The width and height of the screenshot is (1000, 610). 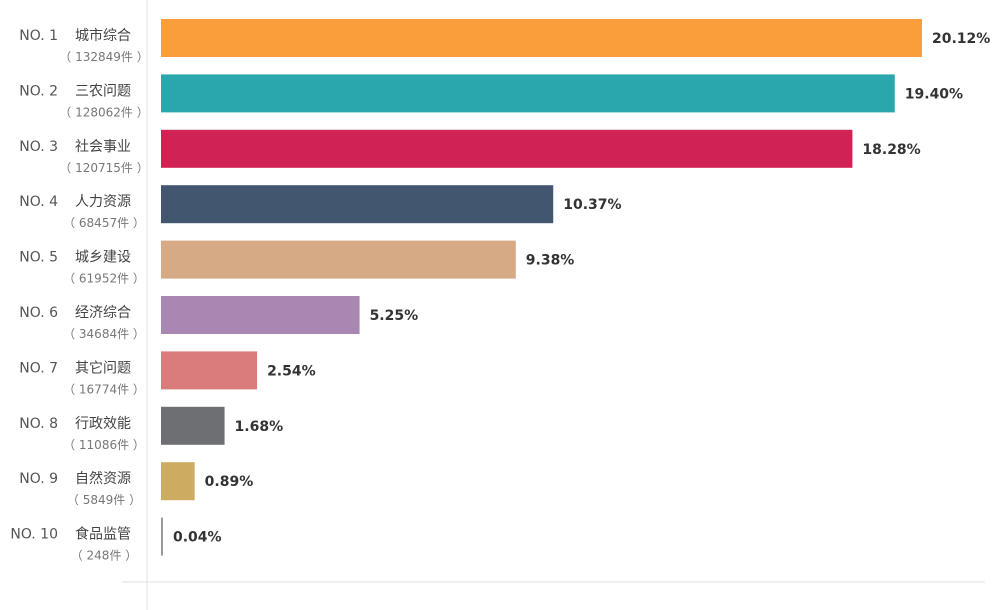 I want to click on rank-label: NO. 5, so click(x=38, y=258).